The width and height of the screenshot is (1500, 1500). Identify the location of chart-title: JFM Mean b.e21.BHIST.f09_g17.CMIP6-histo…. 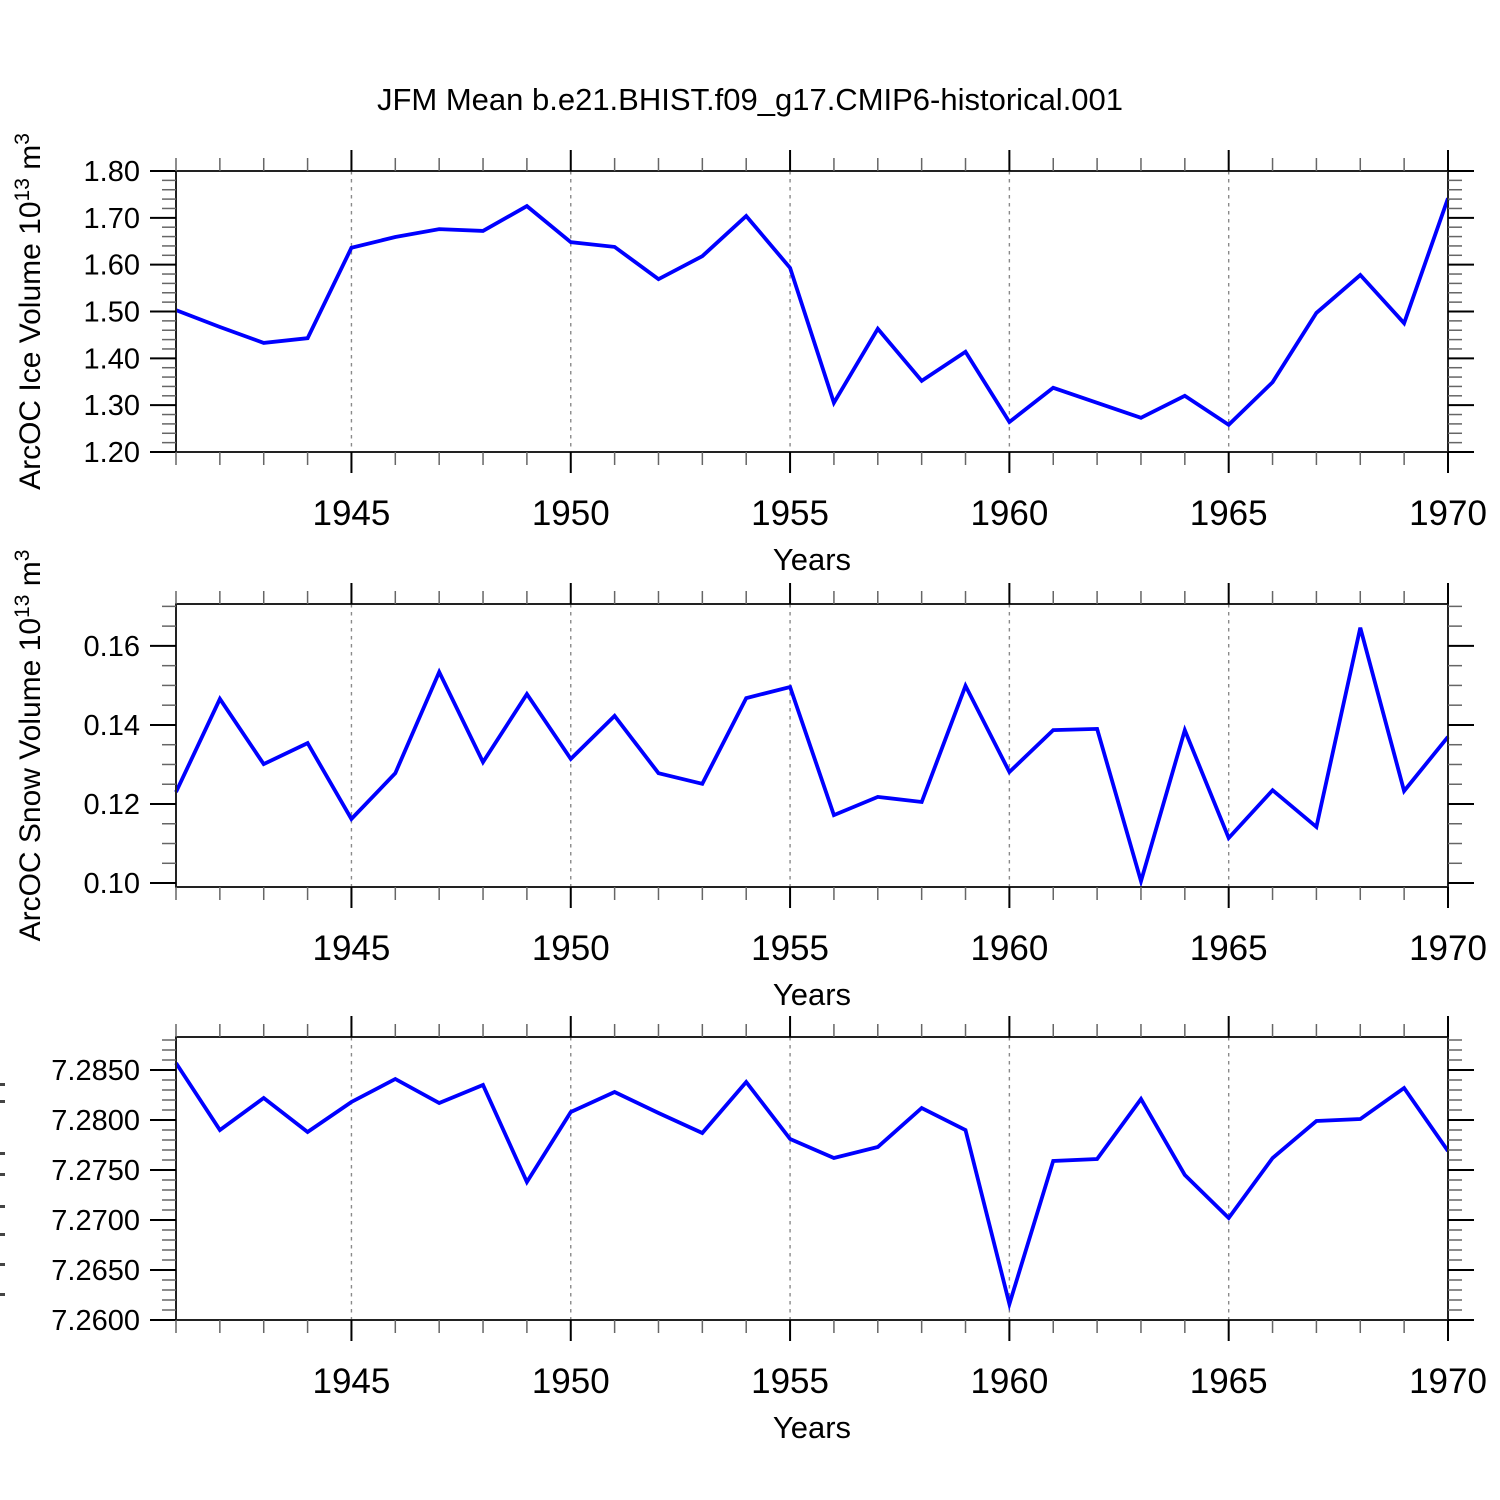
(750, 99).